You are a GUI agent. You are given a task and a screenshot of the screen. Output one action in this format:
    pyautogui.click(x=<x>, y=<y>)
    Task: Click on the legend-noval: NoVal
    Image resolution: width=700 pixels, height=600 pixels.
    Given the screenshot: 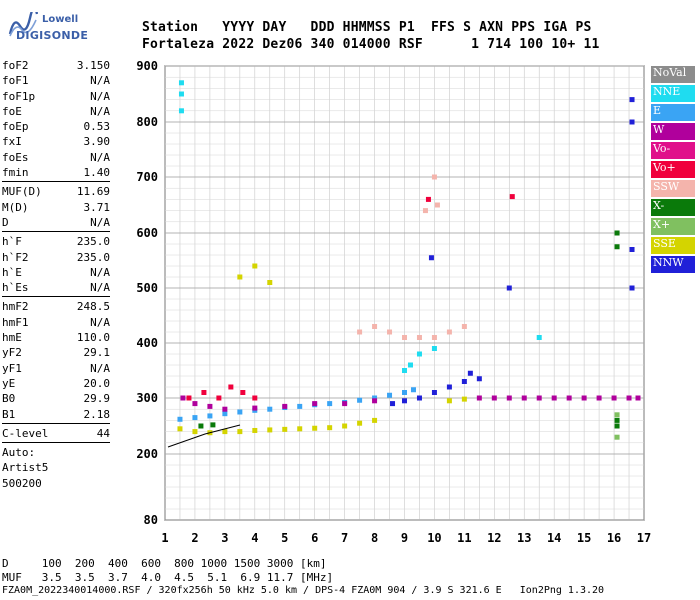 What is the action you would take?
    pyautogui.click(x=673, y=74)
    